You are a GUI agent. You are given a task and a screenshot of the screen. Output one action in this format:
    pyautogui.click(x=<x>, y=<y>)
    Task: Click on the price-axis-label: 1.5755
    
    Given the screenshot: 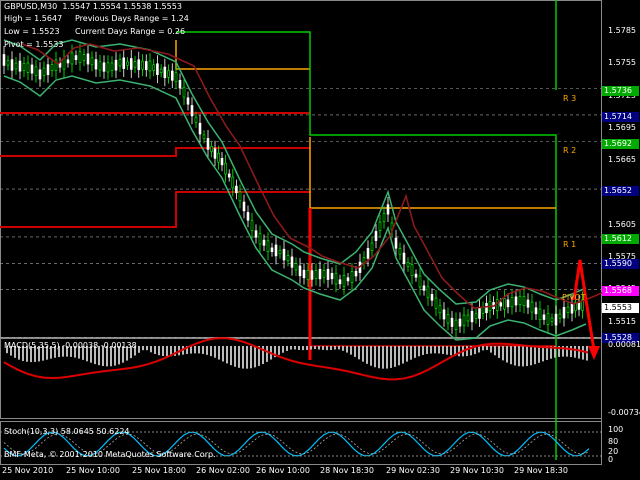 What is the action you would take?
    pyautogui.click(x=622, y=63)
    